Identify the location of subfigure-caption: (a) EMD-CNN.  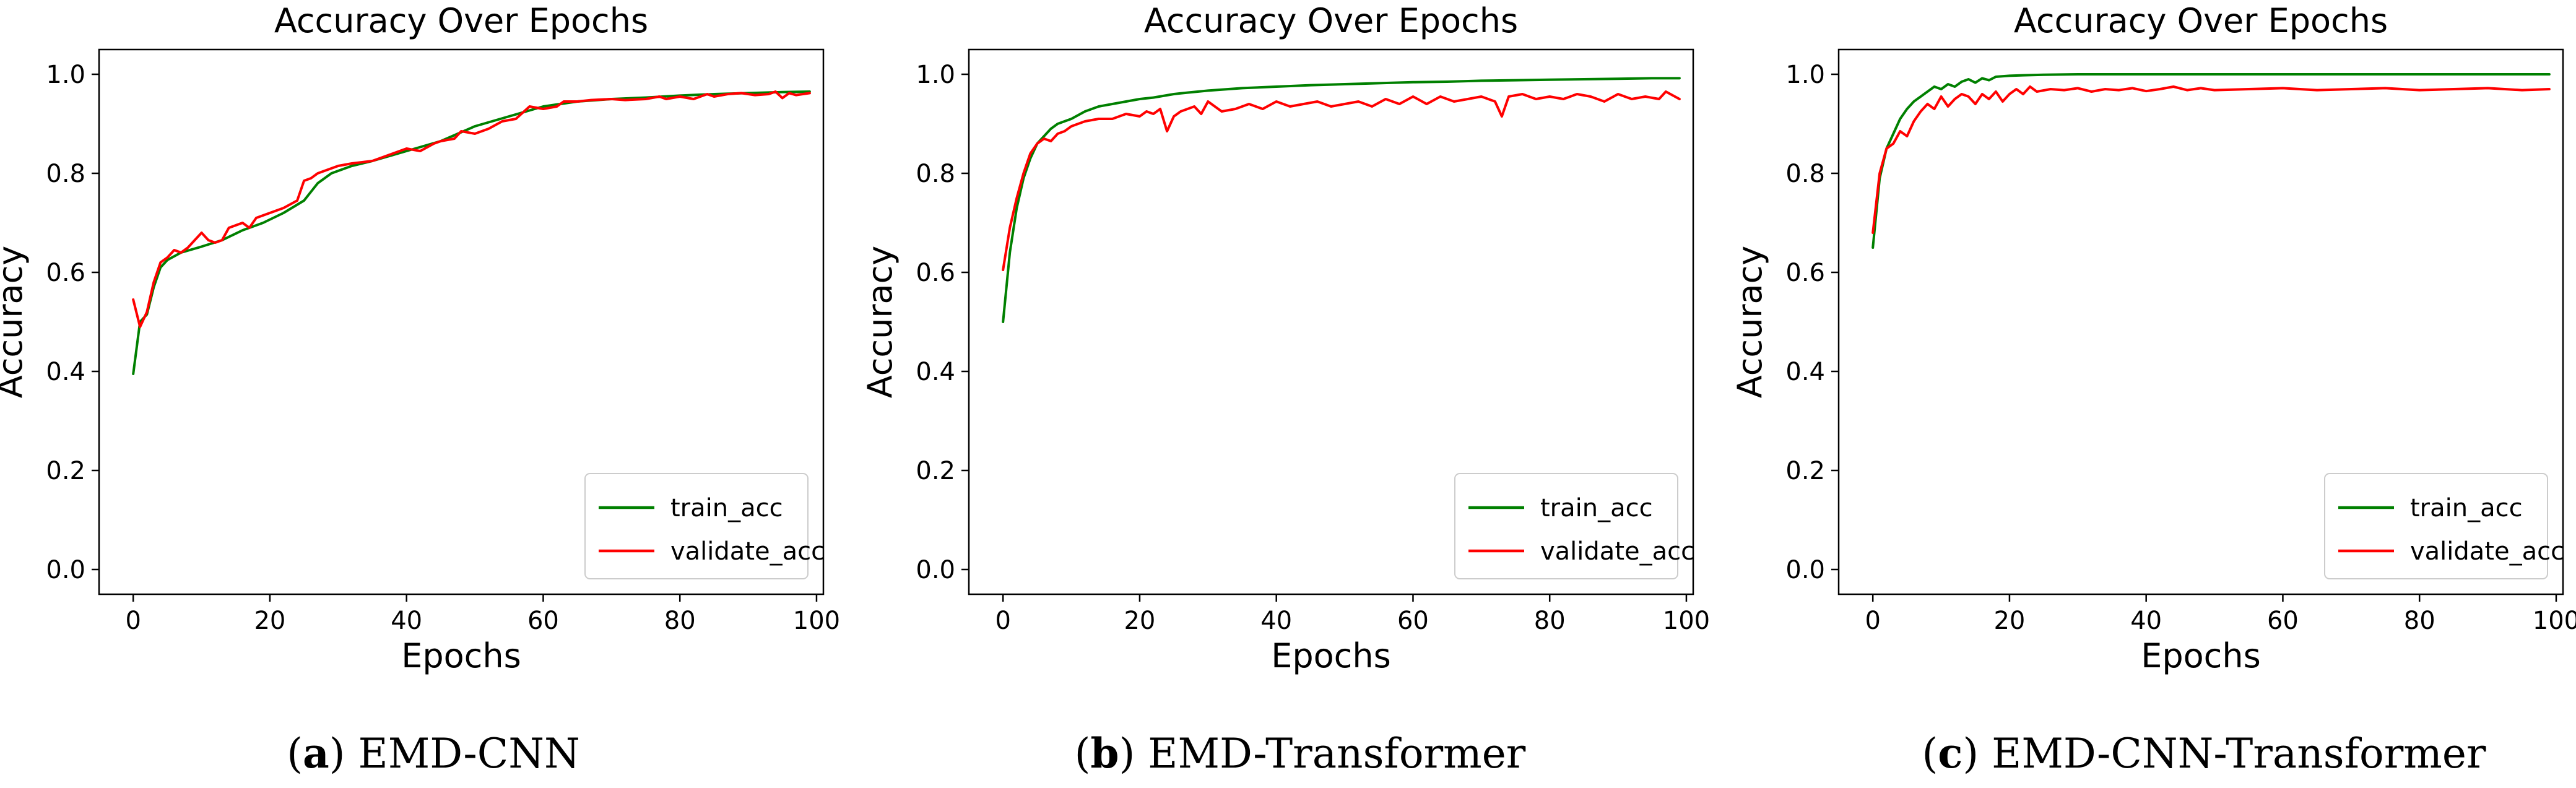
(433, 753).